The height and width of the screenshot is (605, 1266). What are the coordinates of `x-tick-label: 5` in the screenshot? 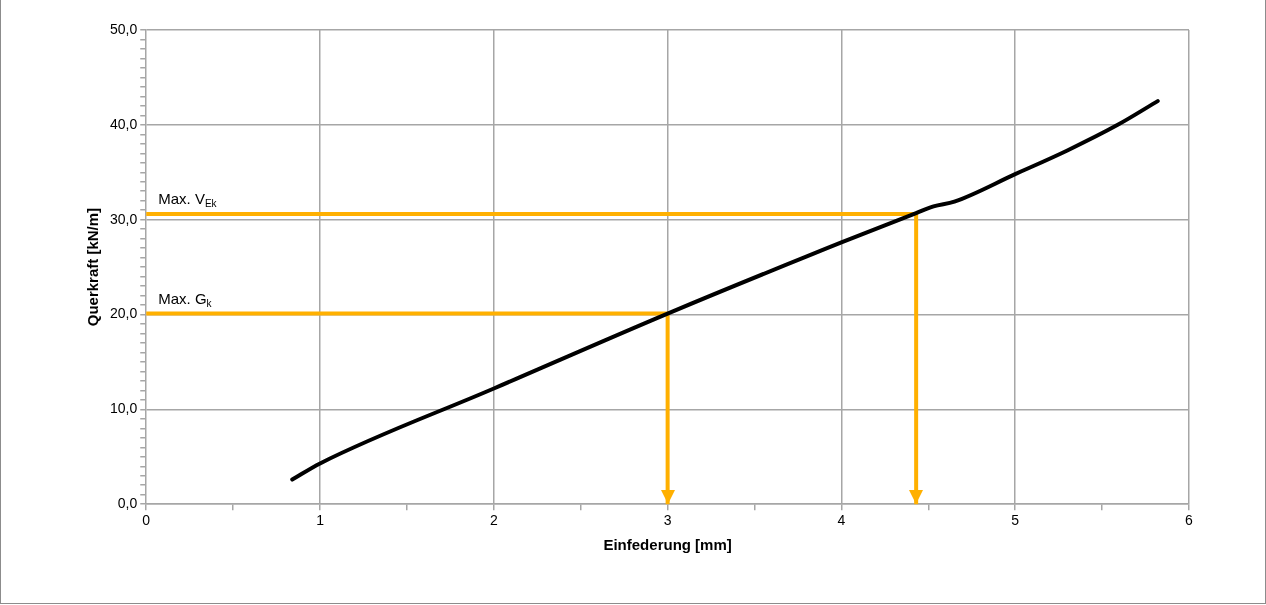 It's located at (1015, 520).